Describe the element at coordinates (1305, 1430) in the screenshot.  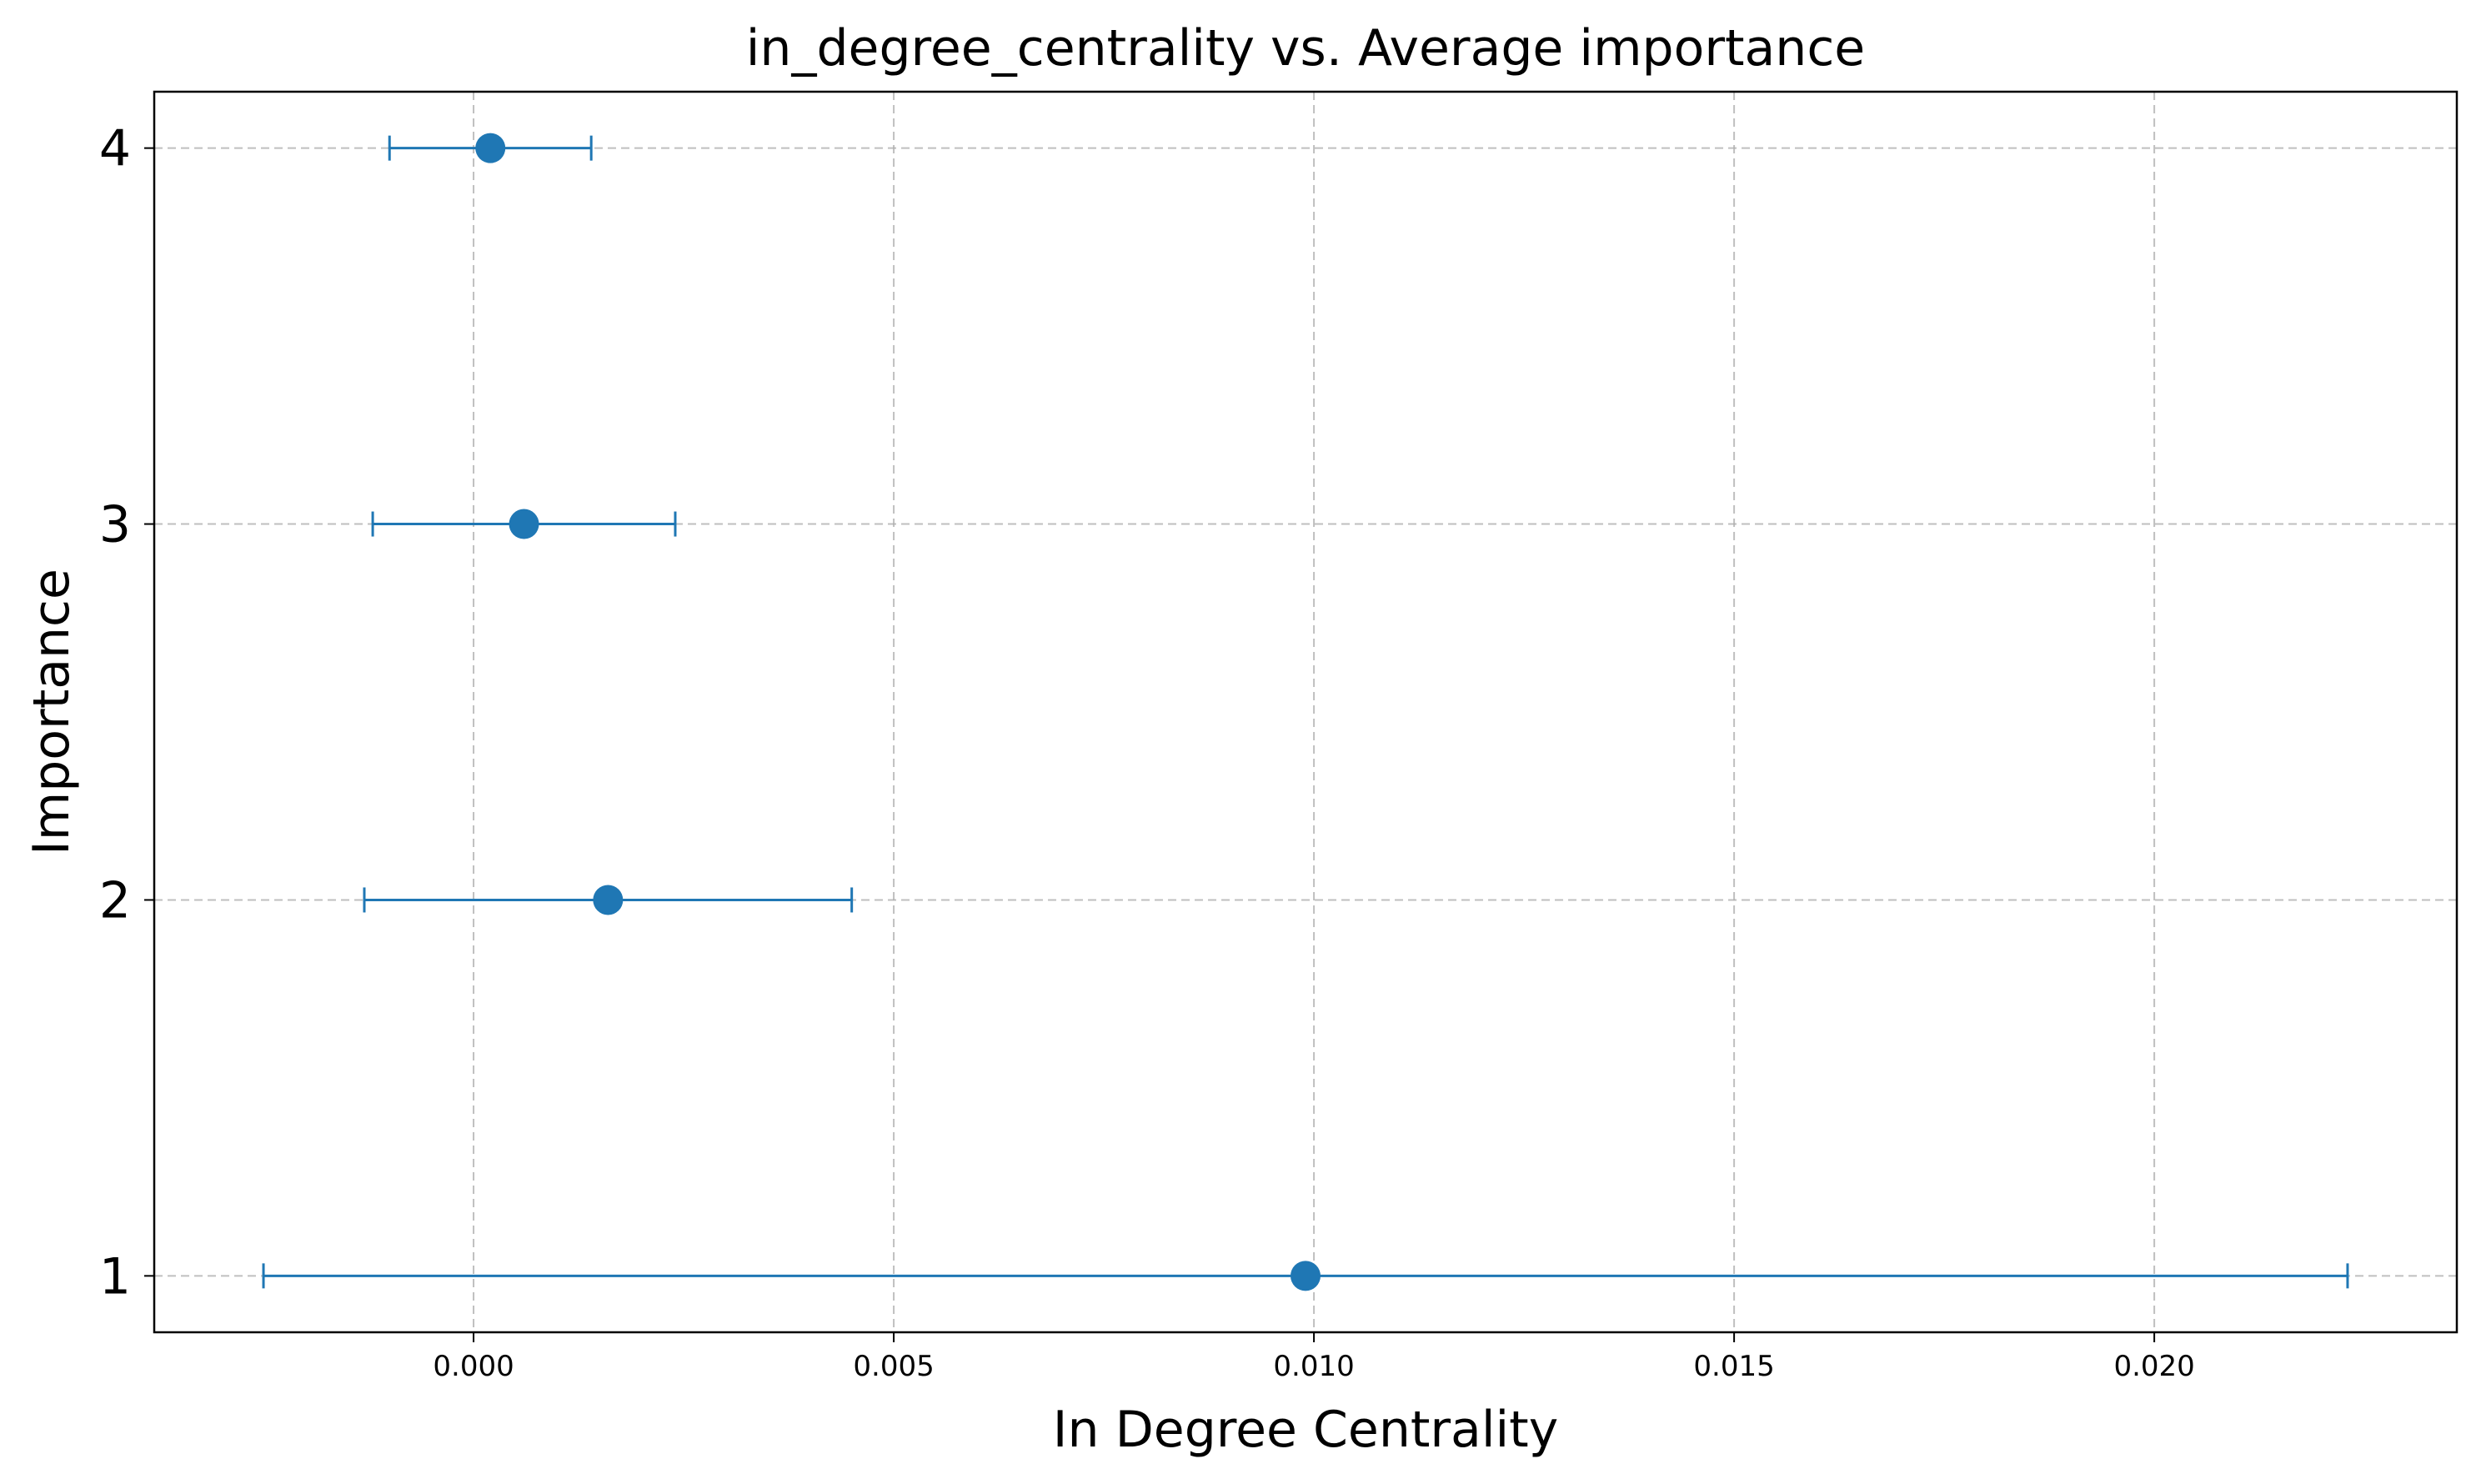
I see `x-axis-label: In Degree Centrality` at that location.